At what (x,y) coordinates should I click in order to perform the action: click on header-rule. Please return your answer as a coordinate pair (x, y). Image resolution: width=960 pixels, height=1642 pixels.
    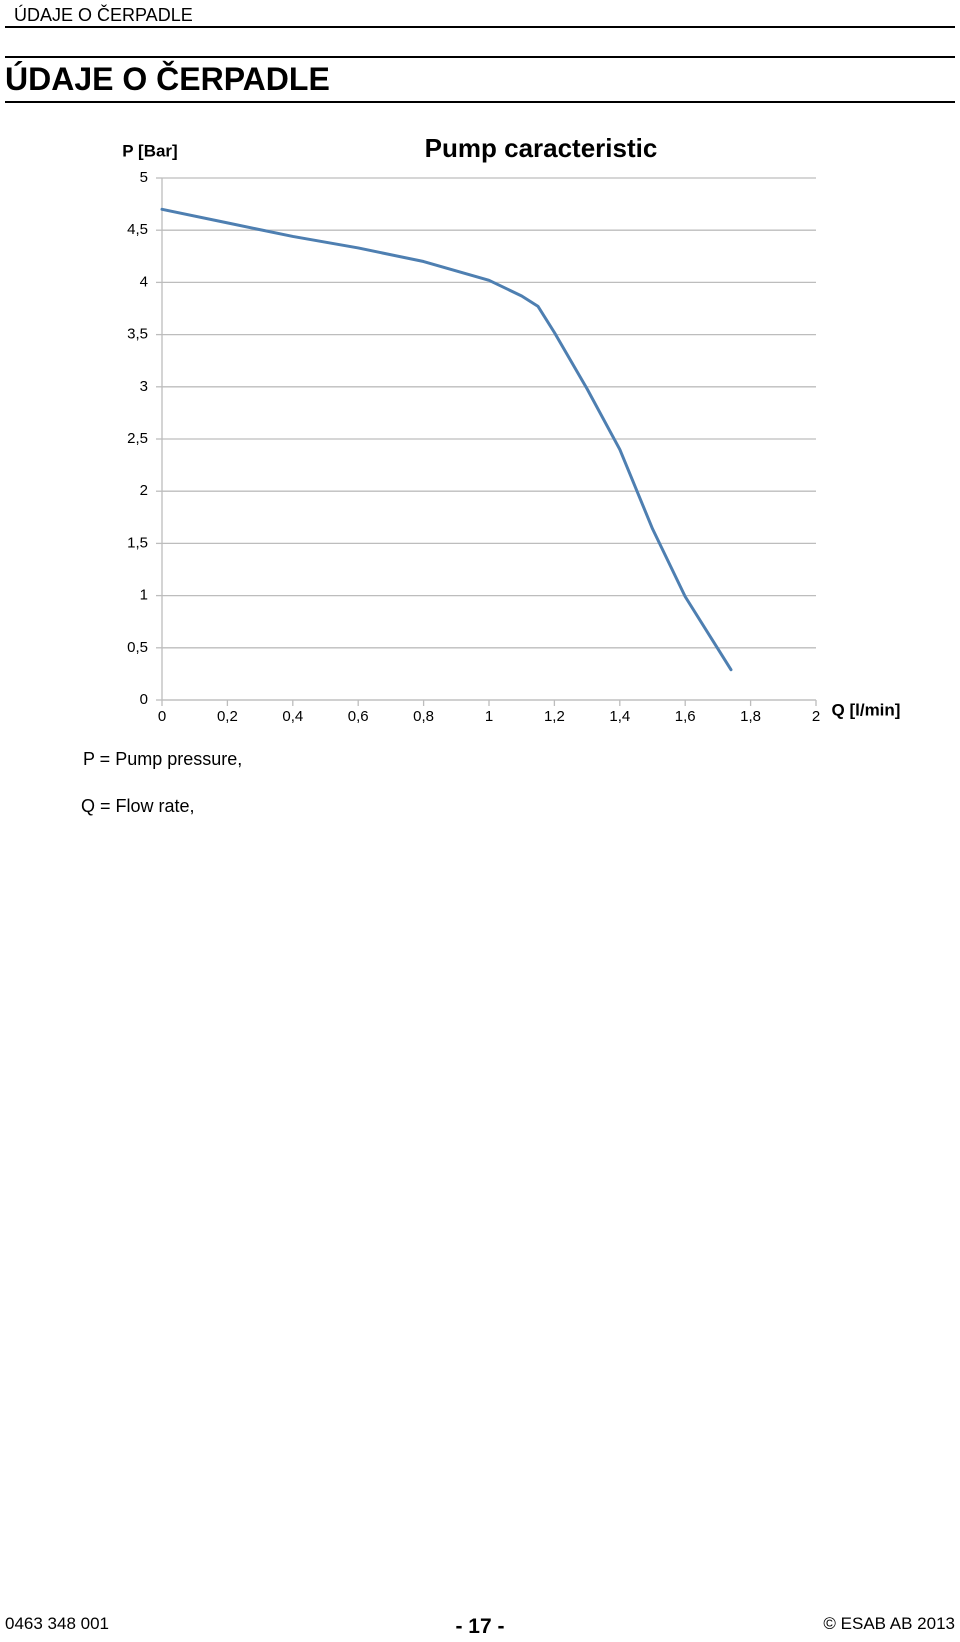
    Looking at the image, I should click on (480, 27).